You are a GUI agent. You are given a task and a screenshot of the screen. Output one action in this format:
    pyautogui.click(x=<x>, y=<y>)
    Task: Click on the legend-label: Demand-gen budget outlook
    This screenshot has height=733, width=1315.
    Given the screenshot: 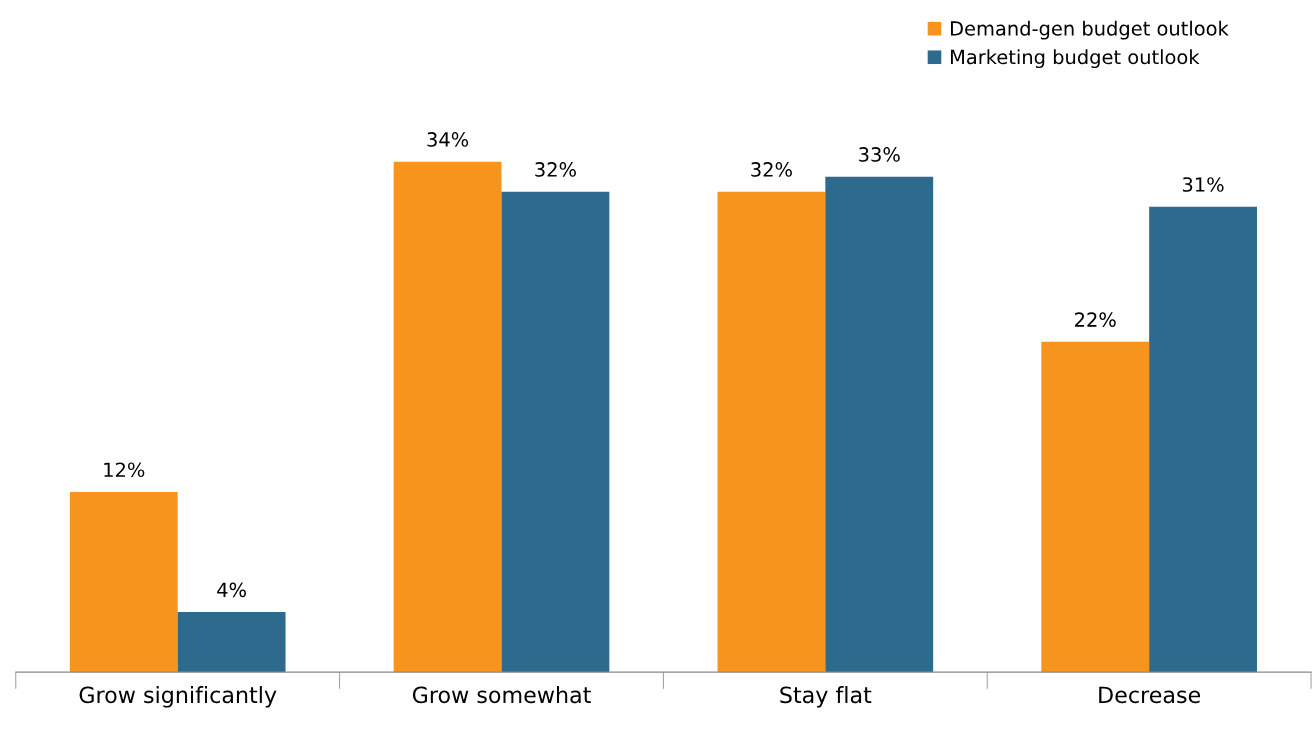 What is the action you would take?
    pyautogui.click(x=1089, y=30)
    